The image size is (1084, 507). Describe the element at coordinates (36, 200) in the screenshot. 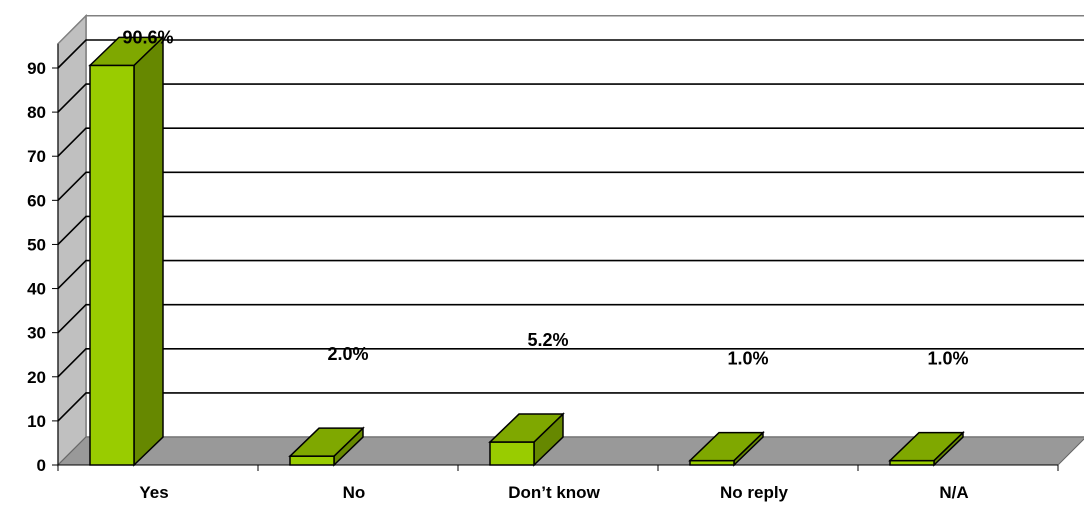

I see `y-tick-label: 60` at that location.